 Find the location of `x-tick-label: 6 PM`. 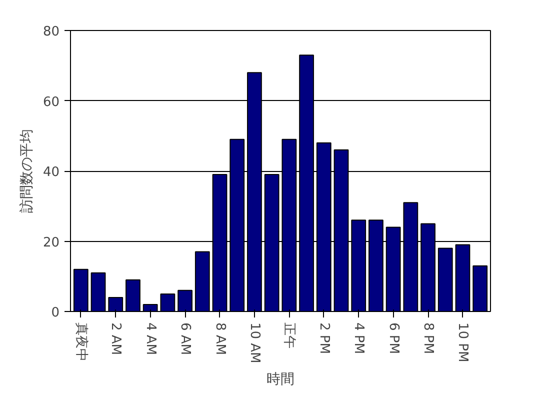

x-tick-label: 6 PM is located at coordinates (393, 338).